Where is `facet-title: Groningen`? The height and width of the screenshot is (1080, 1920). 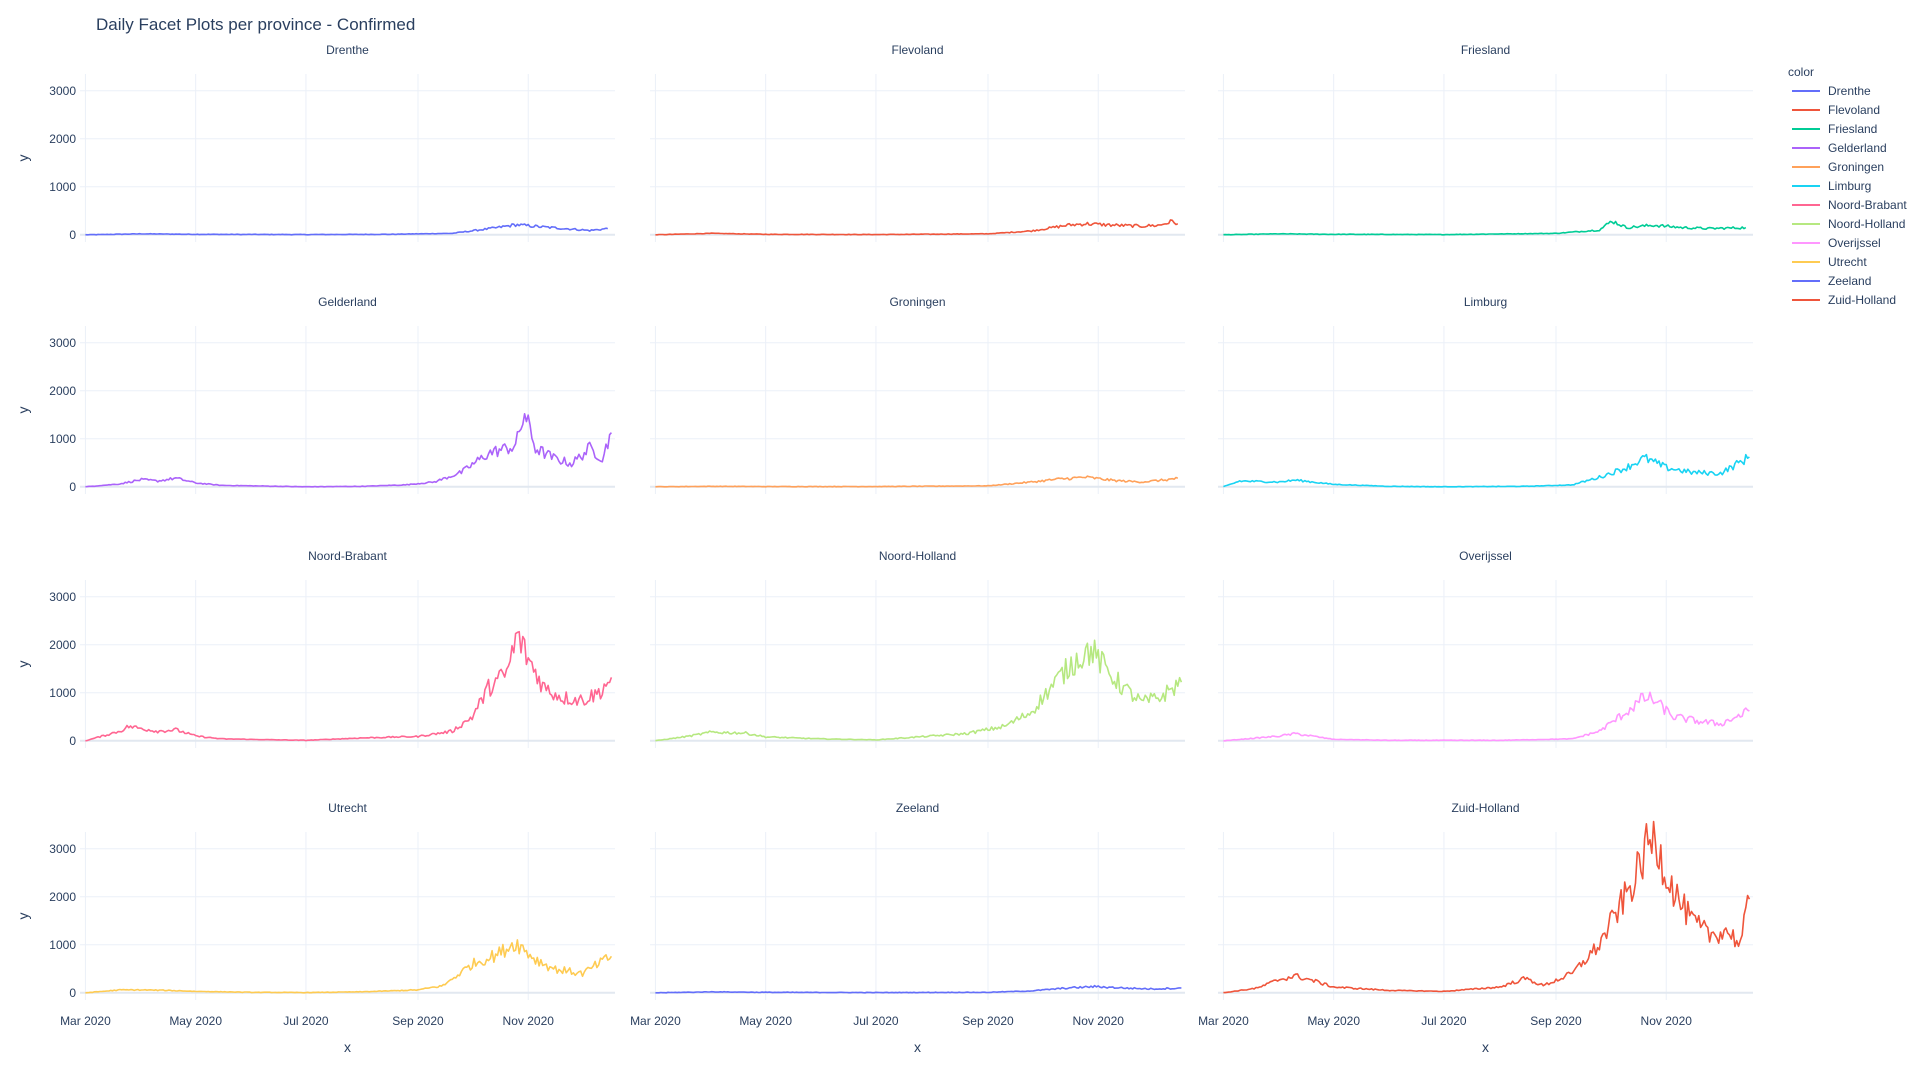 facet-title: Groningen is located at coordinates (917, 302).